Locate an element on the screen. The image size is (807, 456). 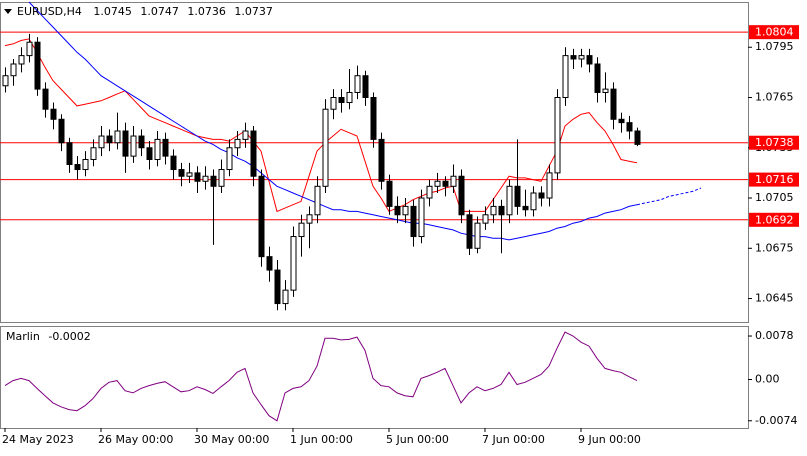
x-tick-label: 5 Jun 00:00 is located at coordinates (417, 439).